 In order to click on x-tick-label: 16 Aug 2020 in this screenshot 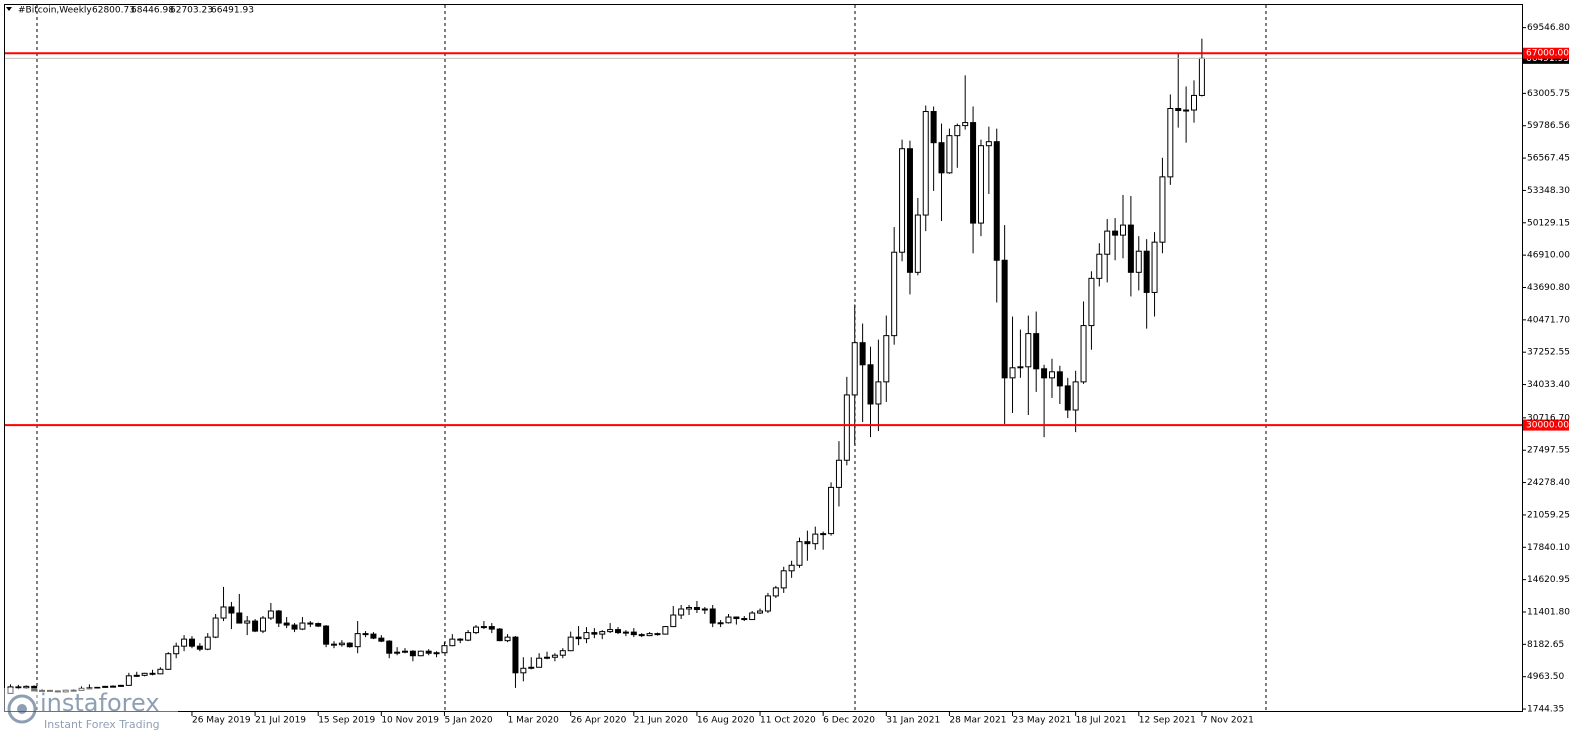, I will do `click(726, 721)`.